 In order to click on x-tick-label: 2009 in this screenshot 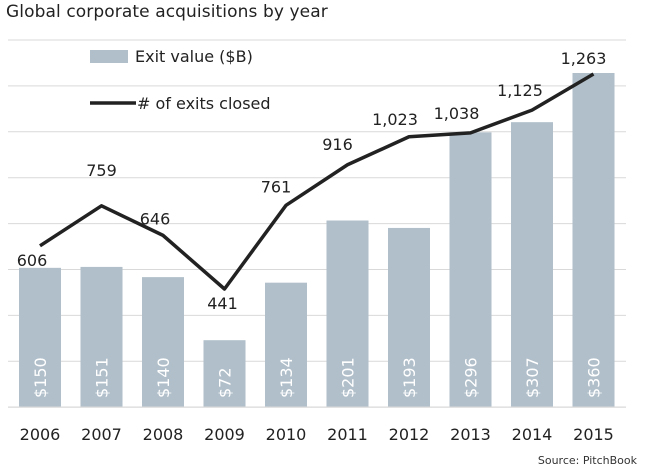, I will do `click(224, 434)`.